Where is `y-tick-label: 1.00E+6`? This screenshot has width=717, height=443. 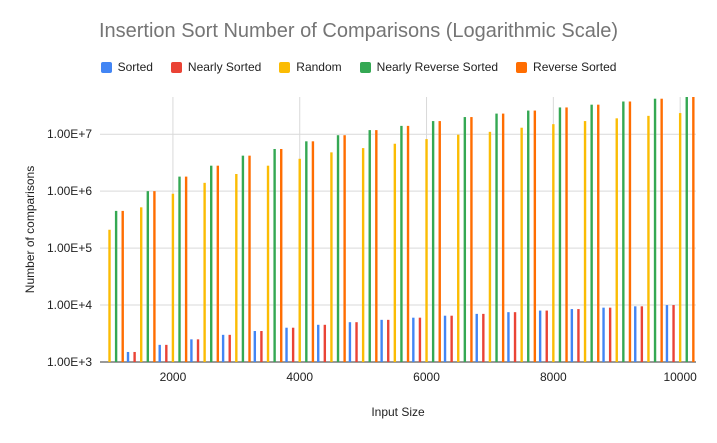 y-tick-label: 1.00E+6 is located at coordinates (69, 191).